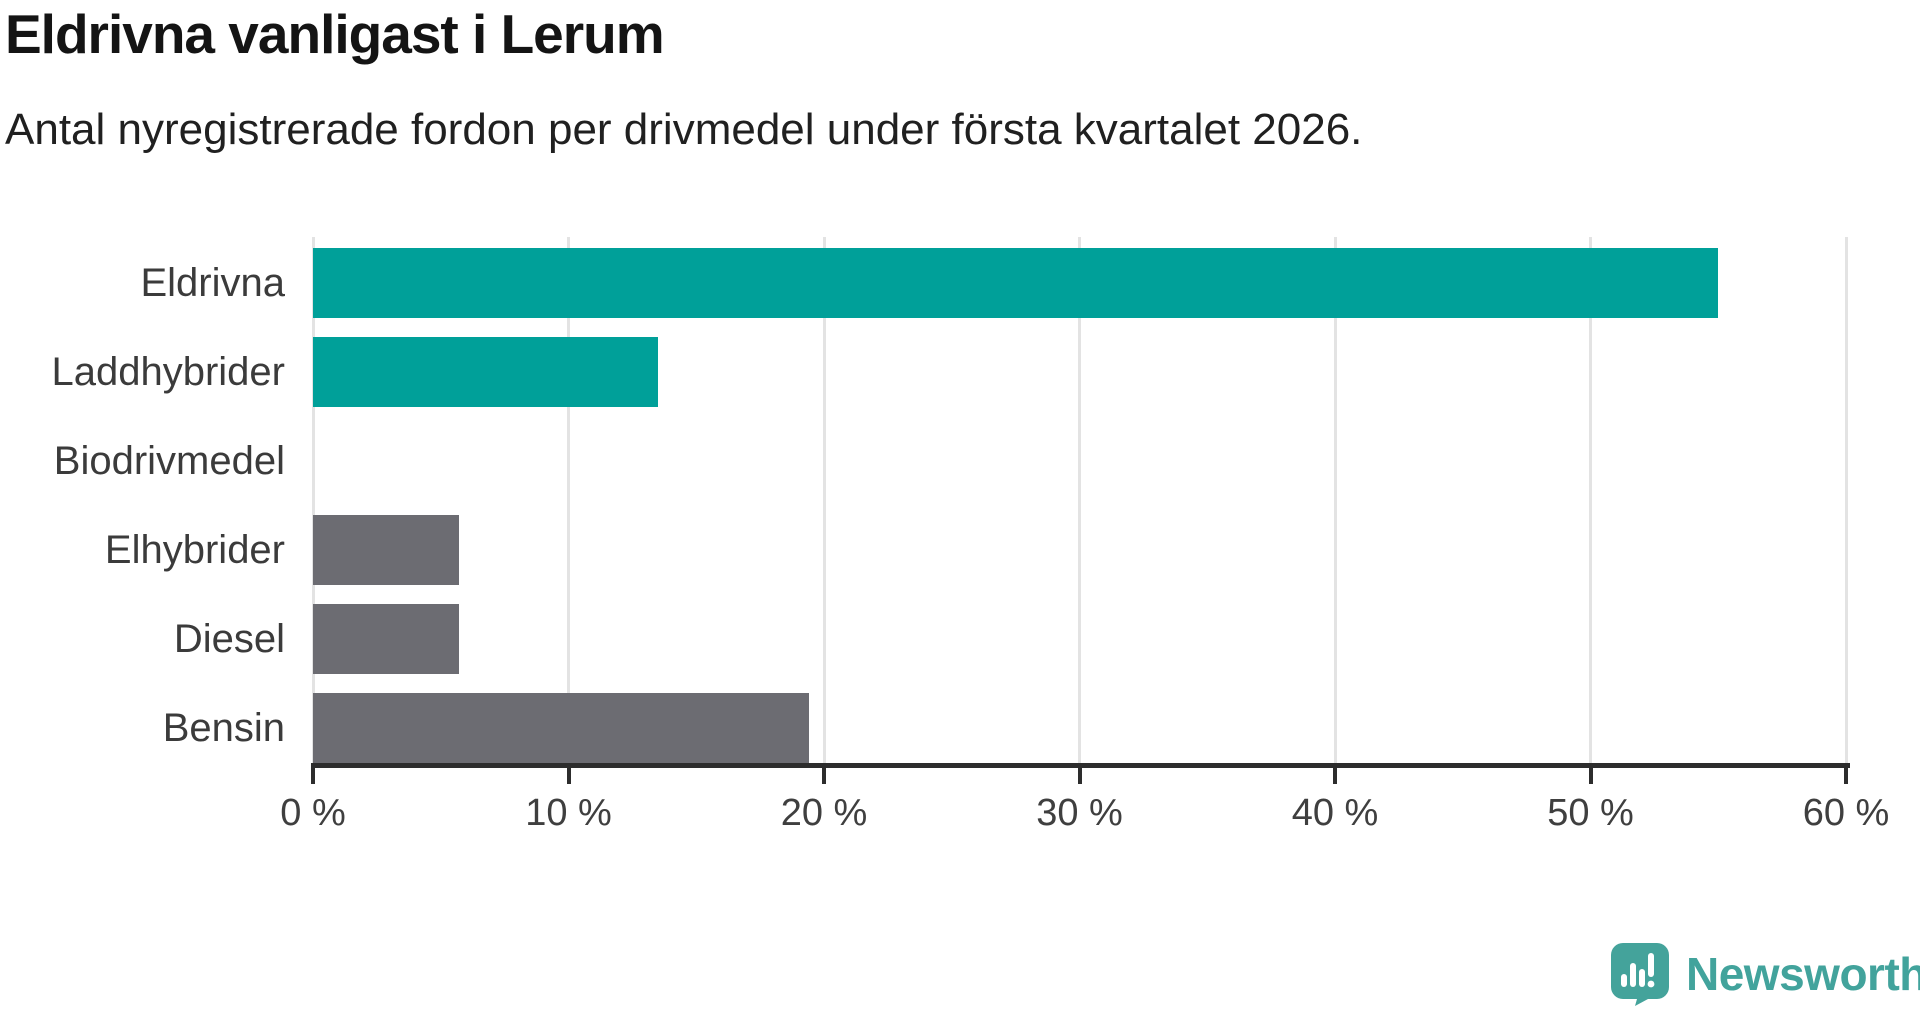  I want to click on x-tick-label: 50 %, so click(1590, 813).